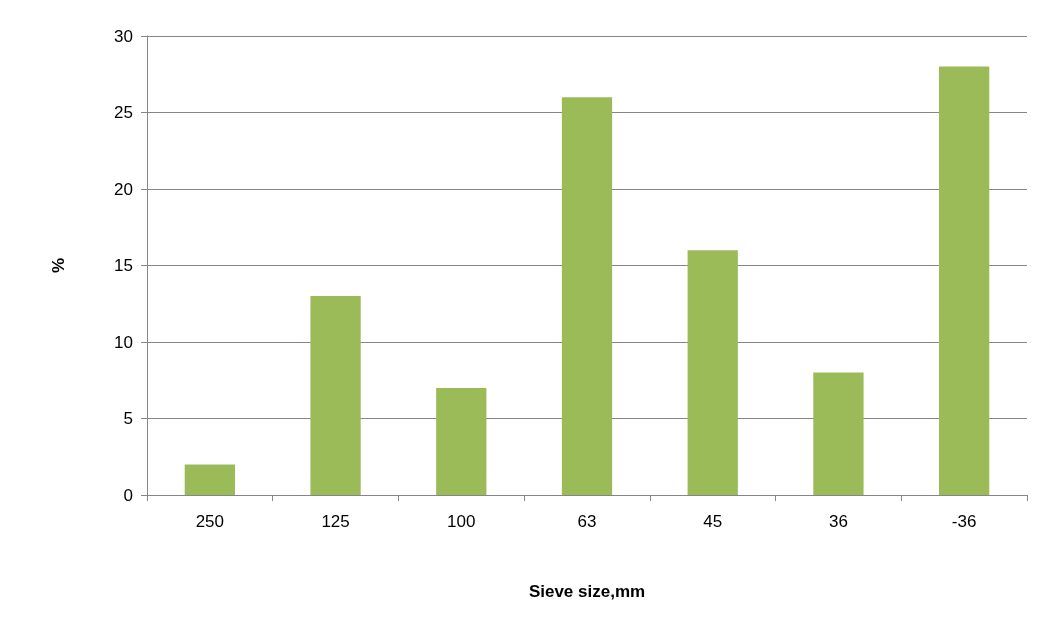 The width and height of the screenshot is (1050, 635). What do you see at coordinates (335, 521) in the screenshot?
I see `x-tick-label: 125` at bounding box center [335, 521].